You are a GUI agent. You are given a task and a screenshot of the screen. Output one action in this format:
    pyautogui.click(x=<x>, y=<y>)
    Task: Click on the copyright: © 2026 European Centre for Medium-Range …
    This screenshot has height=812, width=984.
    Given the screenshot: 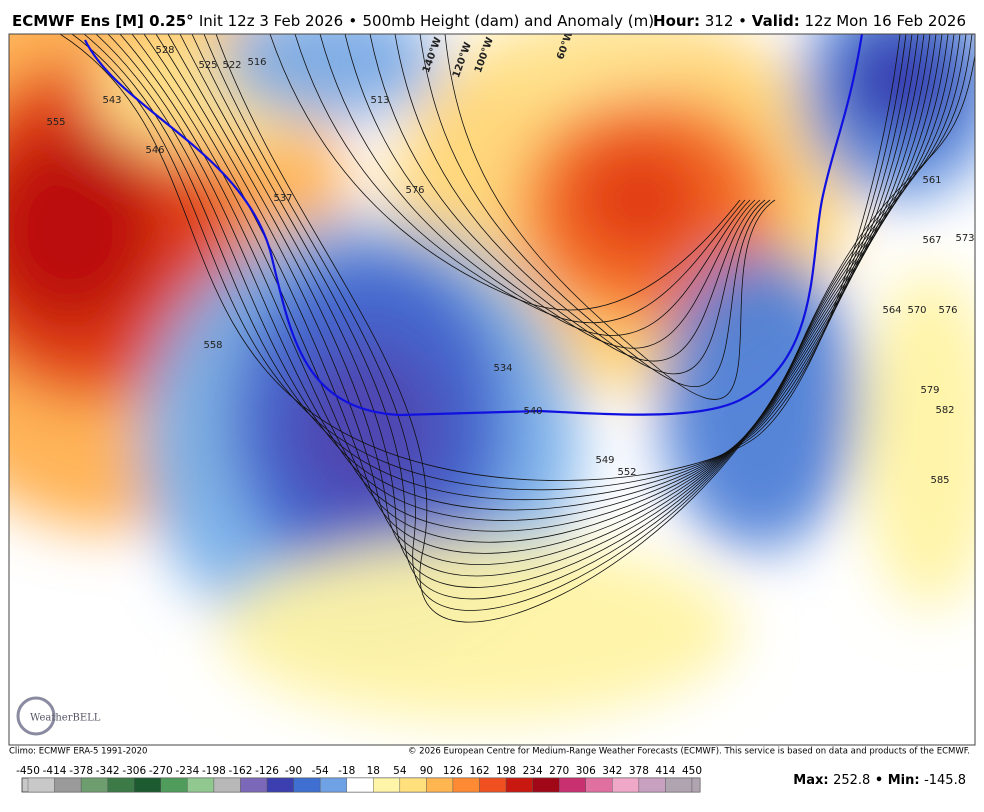 What is the action you would take?
    pyautogui.click(x=689, y=752)
    